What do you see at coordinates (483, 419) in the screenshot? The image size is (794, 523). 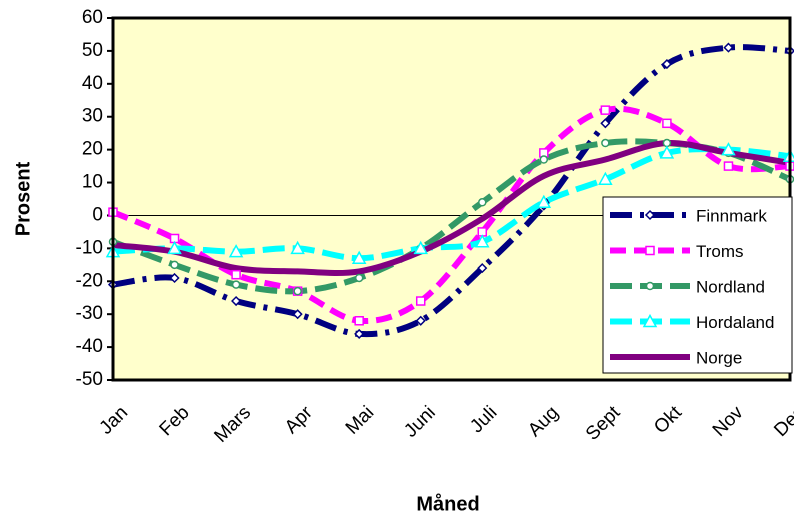 I see `x-tick-label: Juli` at bounding box center [483, 419].